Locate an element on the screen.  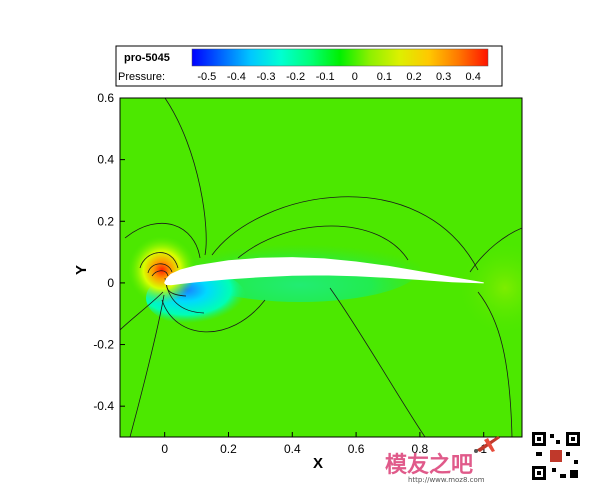
legend-title: pro-5045 is located at coordinates (147, 58).